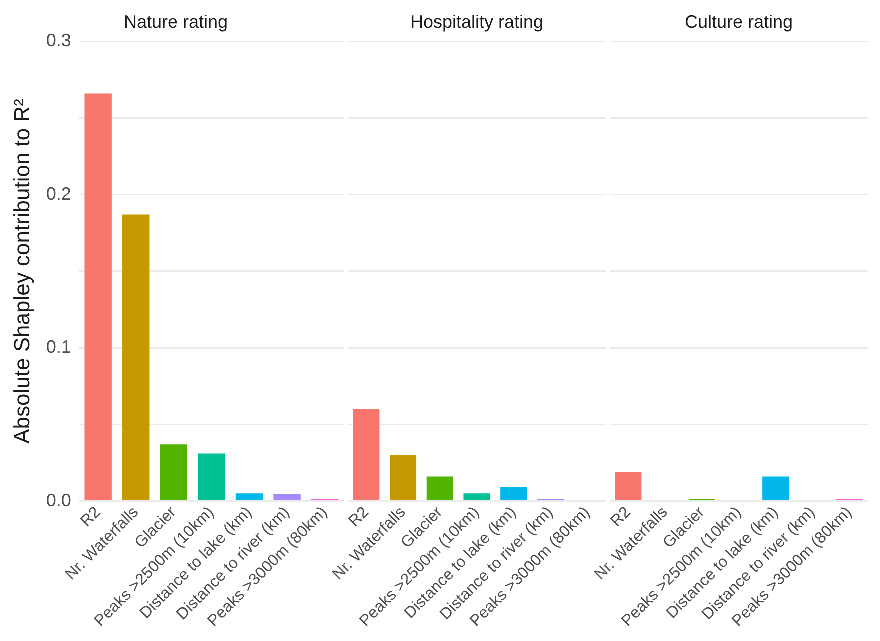 This screenshot has width=880, height=641. I want to click on y-tick-label: 0.2, so click(59, 194).